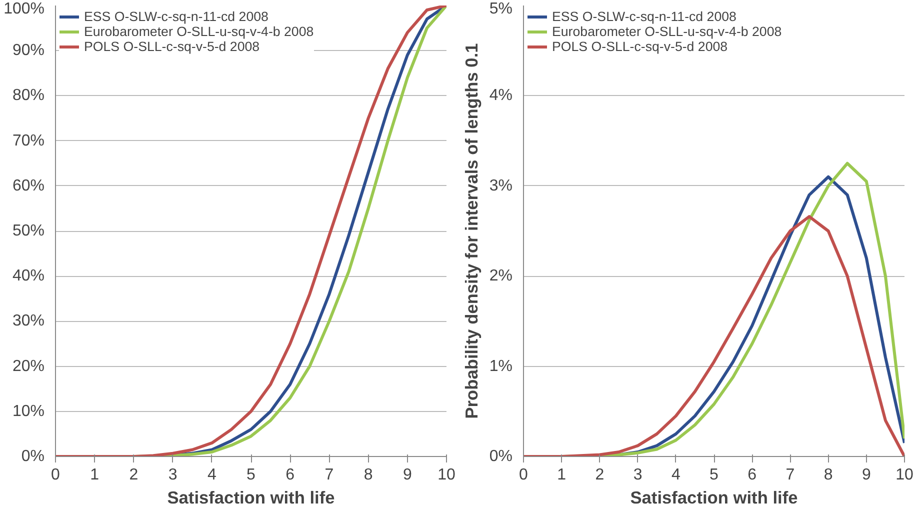 This screenshot has height=516, width=916. Describe the element at coordinates (28, 366) in the screenshot. I see `y-tick-label: 20%` at that location.